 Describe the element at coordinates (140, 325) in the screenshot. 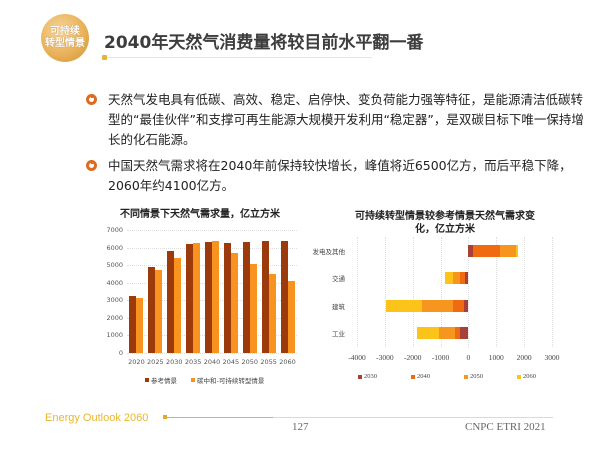

I see `bar-2020-sustainable` at that location.